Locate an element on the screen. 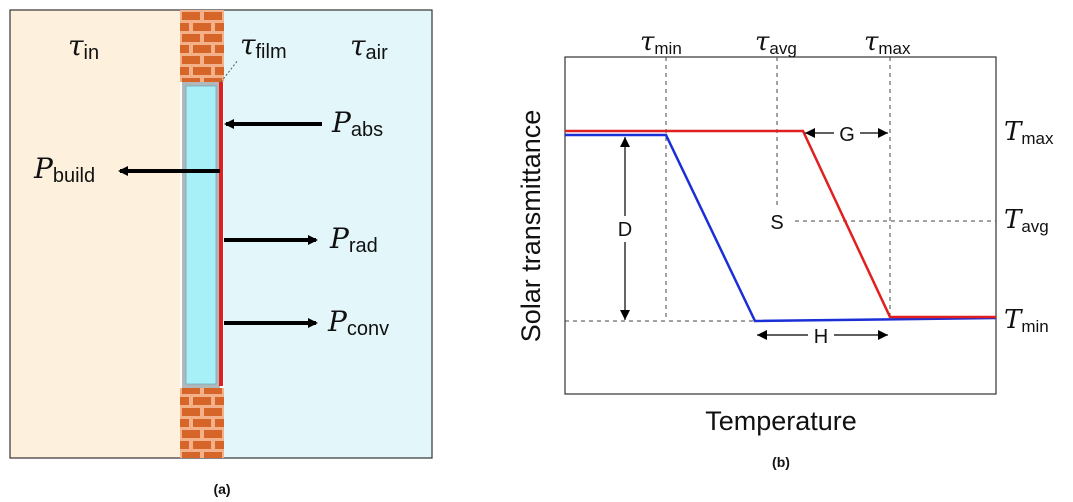 This screenshot has height=502, width=1073. y-axis-label: Solar transmittance is located at coordinates (531, 226).